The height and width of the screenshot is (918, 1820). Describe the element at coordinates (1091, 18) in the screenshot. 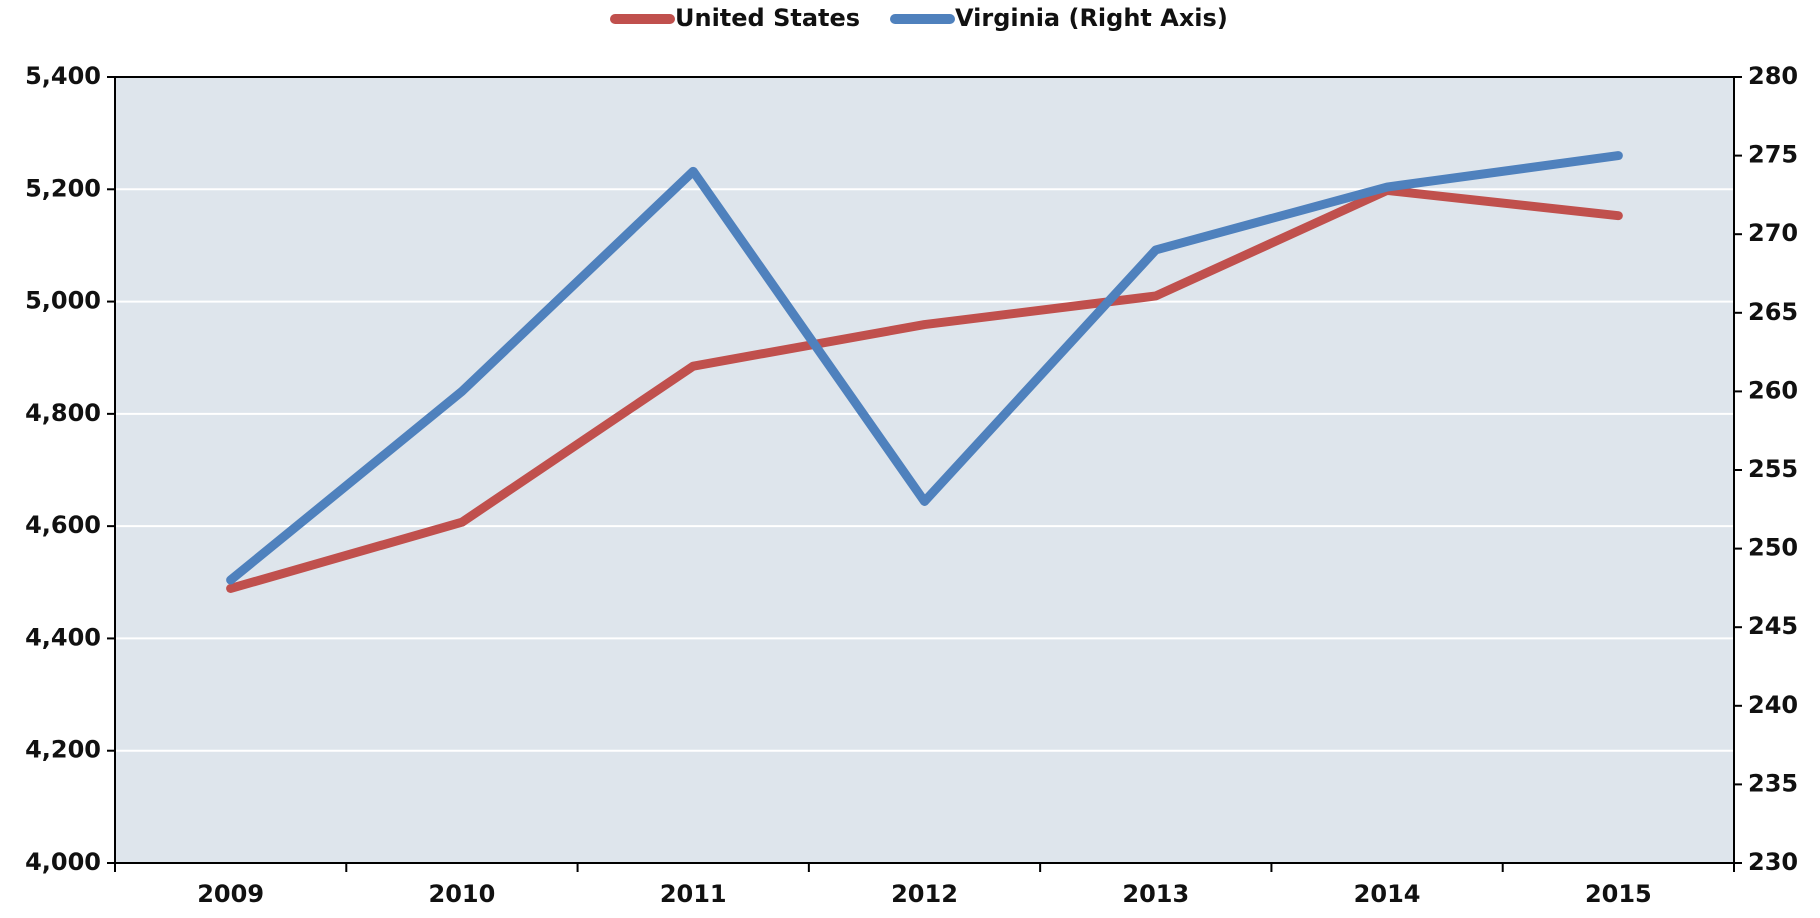

I see `legend-label: Virginia (Right Axis)` at that location.